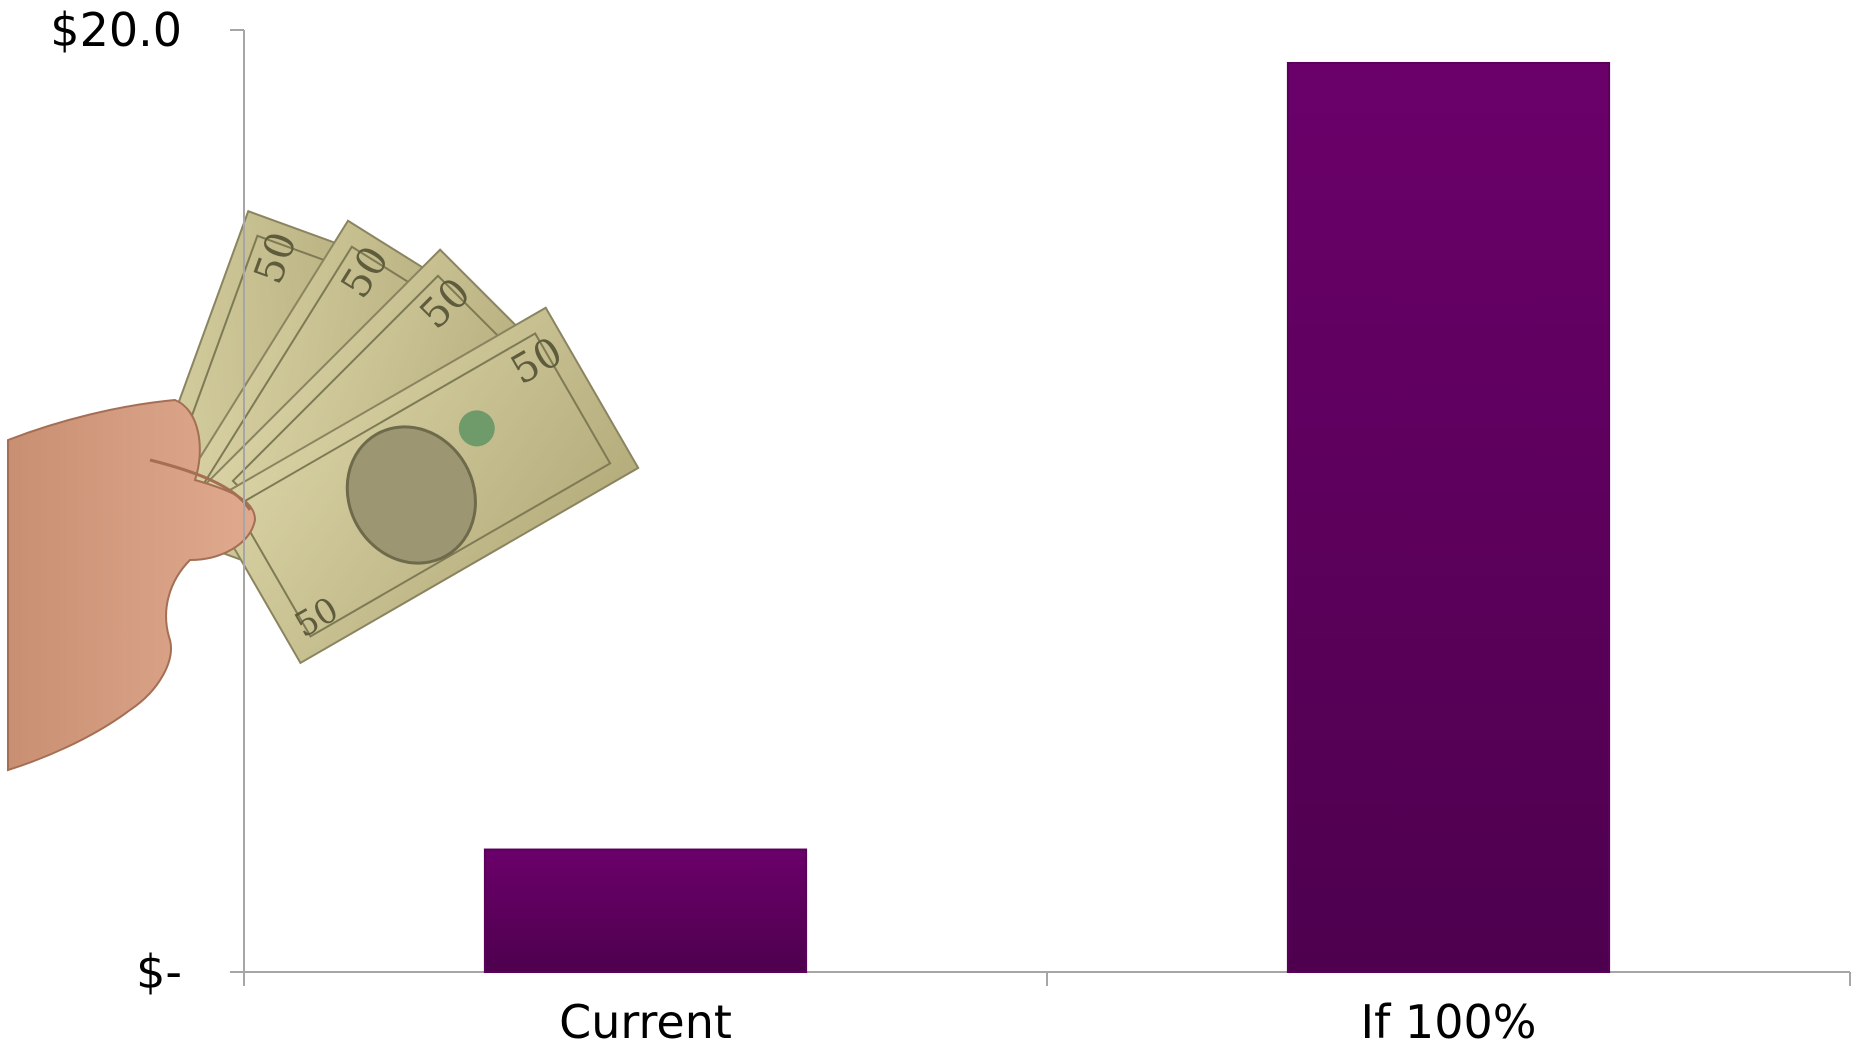 Image resolution: width=1856 pixels, height=1058 pixels. Describe the element at coordinates (116, 30) in the screenshot. I see `y-tick-label: $20.0` at that location.